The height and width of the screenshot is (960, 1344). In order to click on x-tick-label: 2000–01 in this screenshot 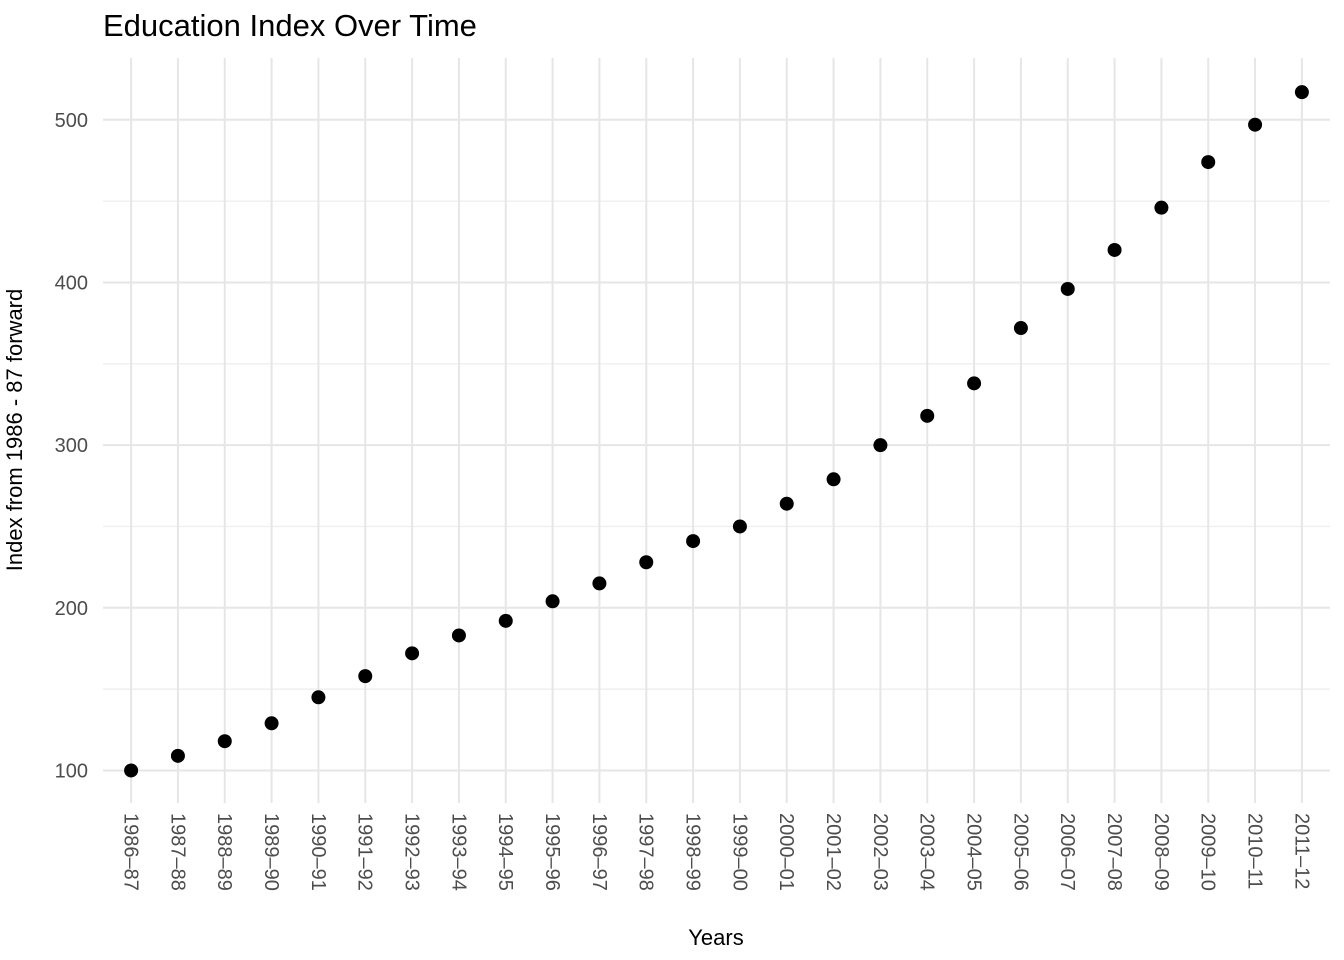, I will do `click(786, 852)`.